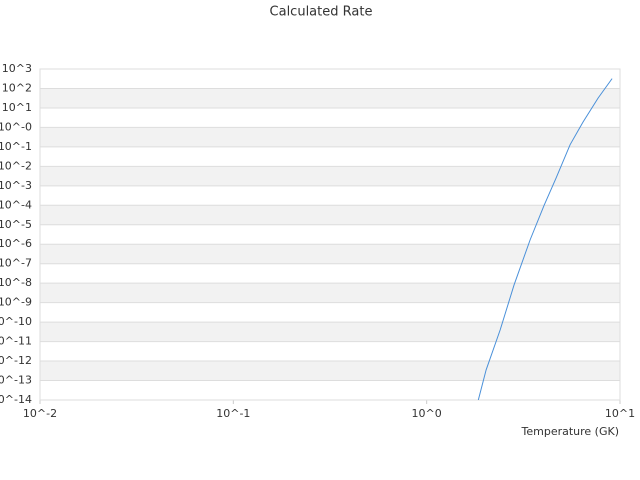 This screenshot has width=640, height=480. What do you see at coordinates (16, 341) in the screenshot?
I see `y-tick-label: 10^-11` at bounding box center [16, 341].